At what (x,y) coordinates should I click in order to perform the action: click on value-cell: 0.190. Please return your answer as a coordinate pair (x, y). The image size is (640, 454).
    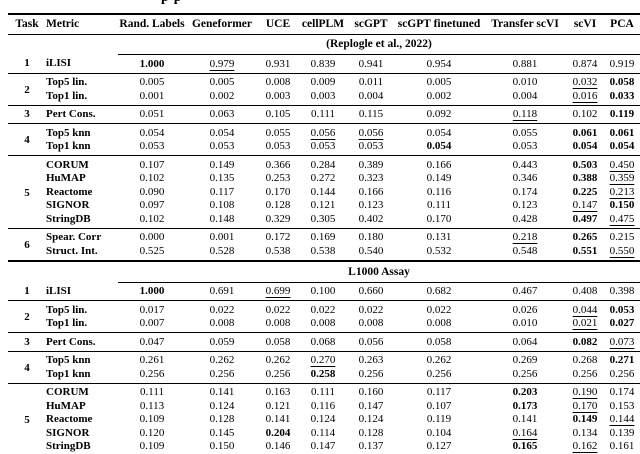
    Looking at the image, I should click on (585, 390).